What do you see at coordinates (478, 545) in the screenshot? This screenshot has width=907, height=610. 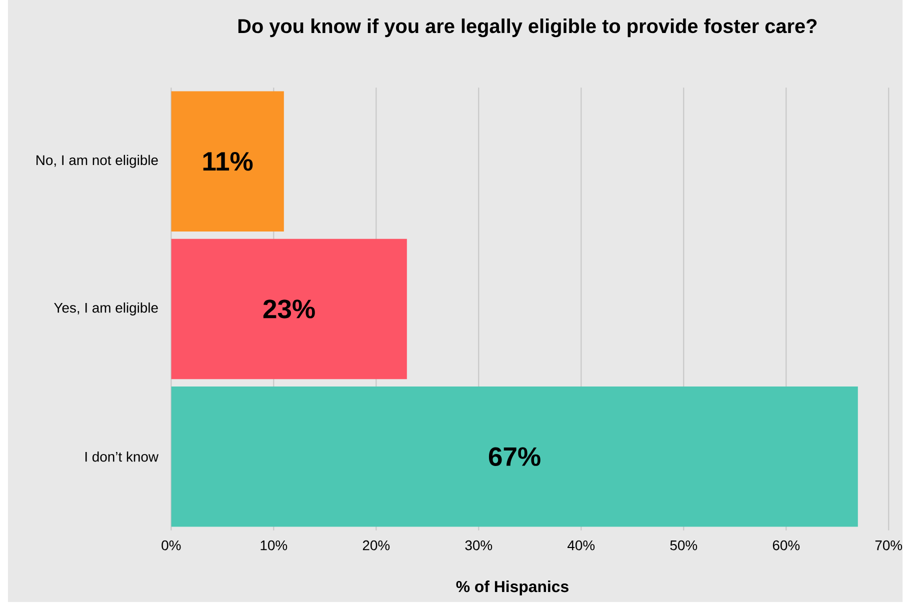 I see `x-tick-label: 30%` at bounding box center [478, 545].